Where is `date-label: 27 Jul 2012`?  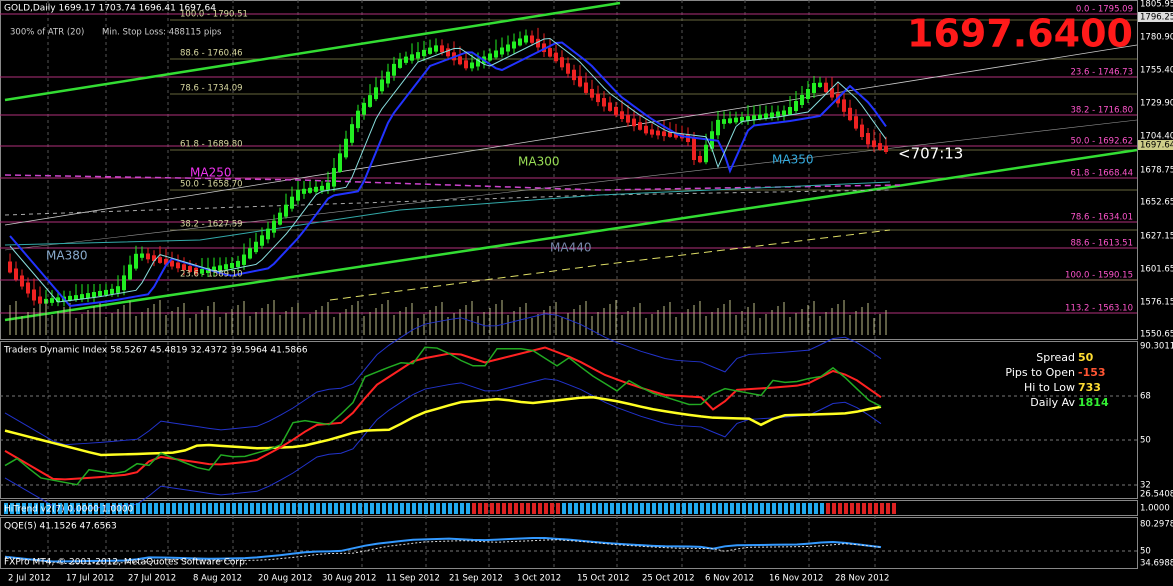 date-label: 27 Jul 2012 is located at coordinates (152, 579).